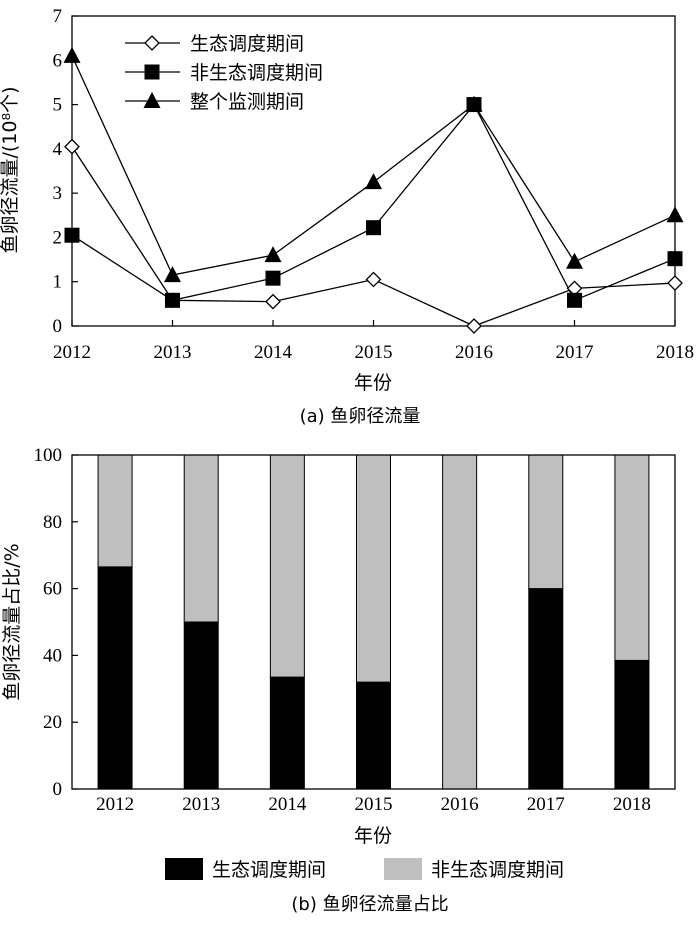  Describe the element at coordinates (201, 538) in the screenshot. I see `bar-non-eco-2013` at that location.